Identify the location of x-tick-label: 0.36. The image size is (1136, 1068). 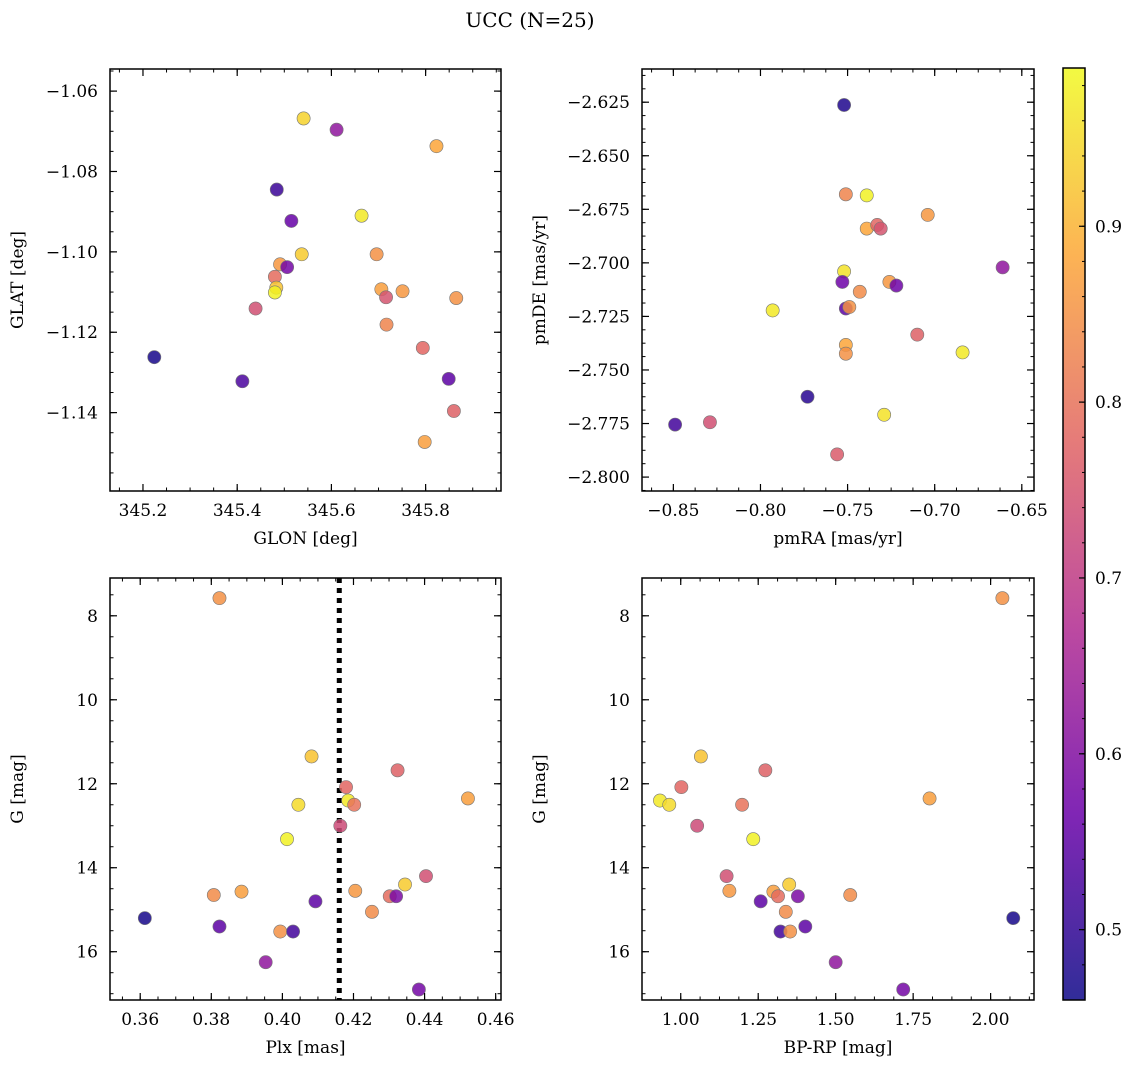
(140, 1020).